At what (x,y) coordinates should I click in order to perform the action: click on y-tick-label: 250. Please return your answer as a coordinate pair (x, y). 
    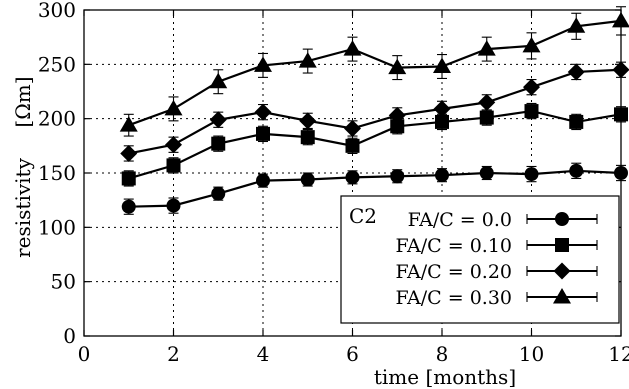
    Looking at the image, I should click on (57, 64).